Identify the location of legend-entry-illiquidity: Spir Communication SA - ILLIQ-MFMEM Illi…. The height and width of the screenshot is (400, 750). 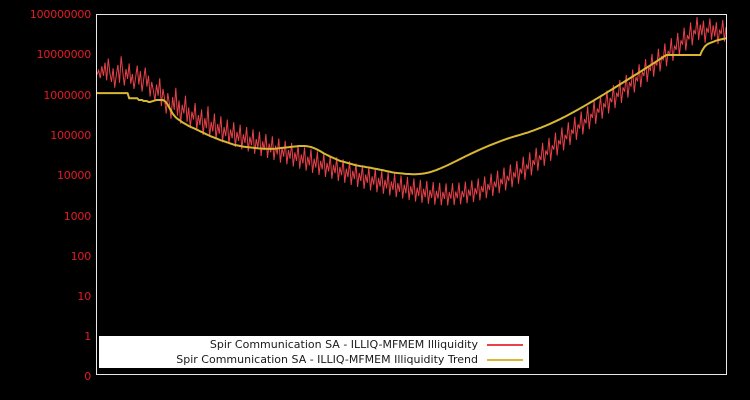
(311, 344).